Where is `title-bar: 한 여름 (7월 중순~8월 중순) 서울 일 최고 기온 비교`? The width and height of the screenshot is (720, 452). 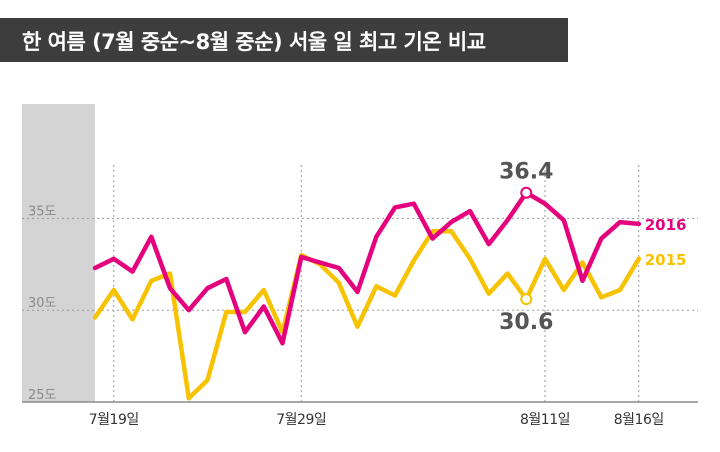
title-bar: 한 여름 (7월 중순~8월 중순) 서울 일 최고 기온 비교 is located at coordinates (284, 40).